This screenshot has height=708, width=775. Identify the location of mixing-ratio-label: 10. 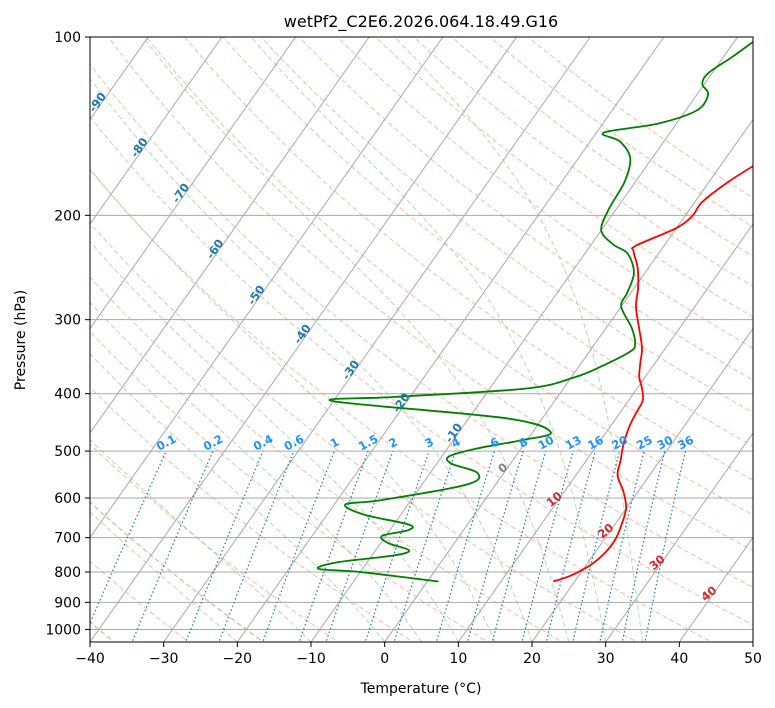
(546, 443).